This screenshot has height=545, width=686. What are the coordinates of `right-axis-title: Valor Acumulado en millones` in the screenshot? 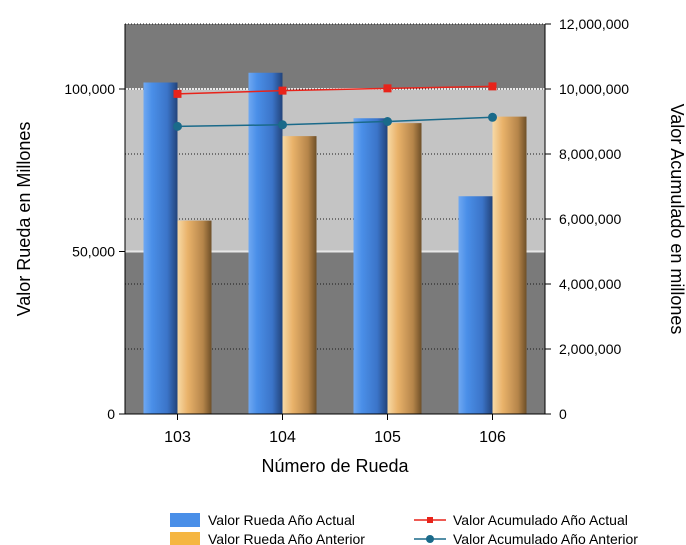 It's located at (676, 219).